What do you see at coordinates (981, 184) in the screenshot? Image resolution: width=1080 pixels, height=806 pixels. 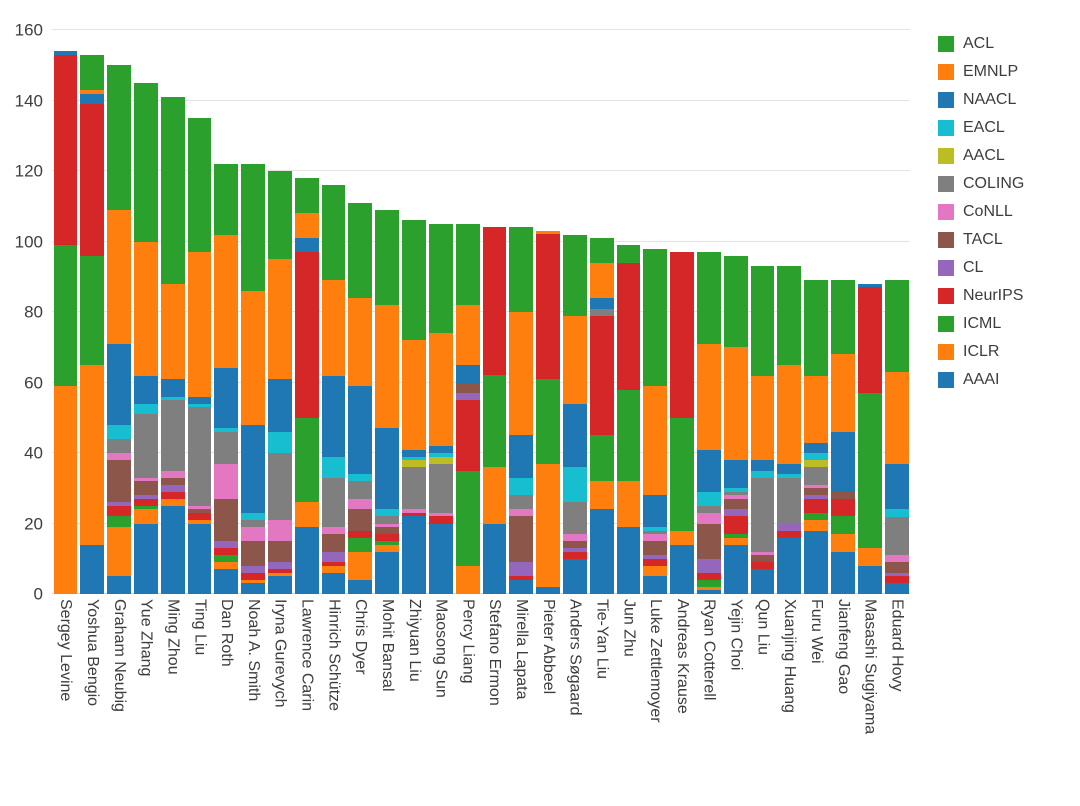 I see `legend-item-coling: COLING` at bounding box center [981, 184].